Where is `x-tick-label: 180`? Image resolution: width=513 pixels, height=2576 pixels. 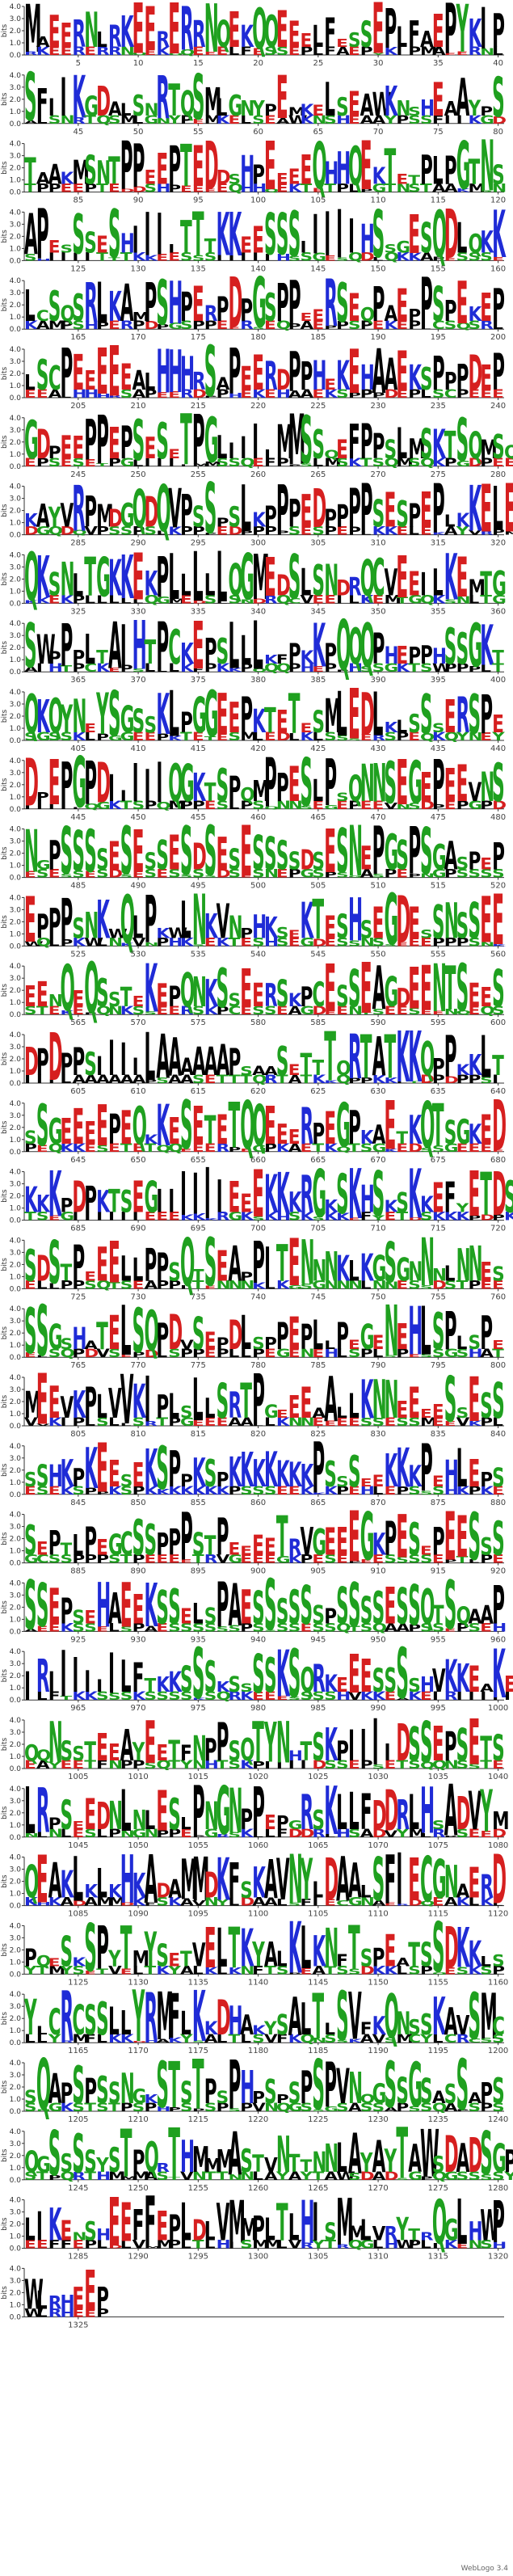
x-tick-label: 180 is located at coordinates (258, 337).